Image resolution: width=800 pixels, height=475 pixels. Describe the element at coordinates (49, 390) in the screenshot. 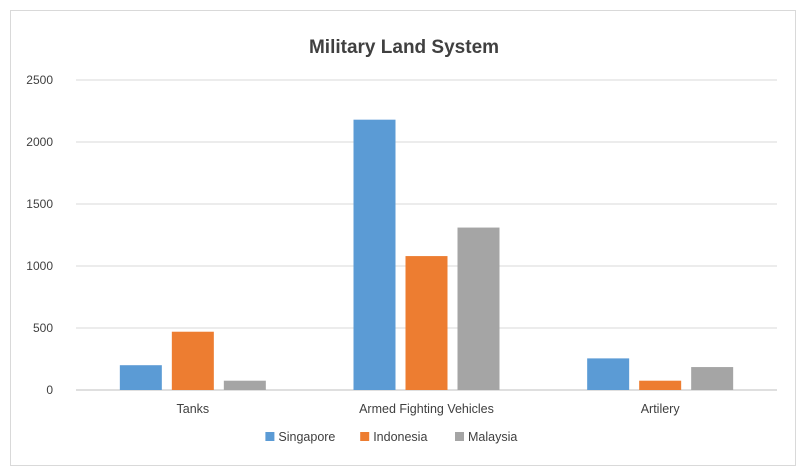

I see `y-tick-label: 0` at that location.